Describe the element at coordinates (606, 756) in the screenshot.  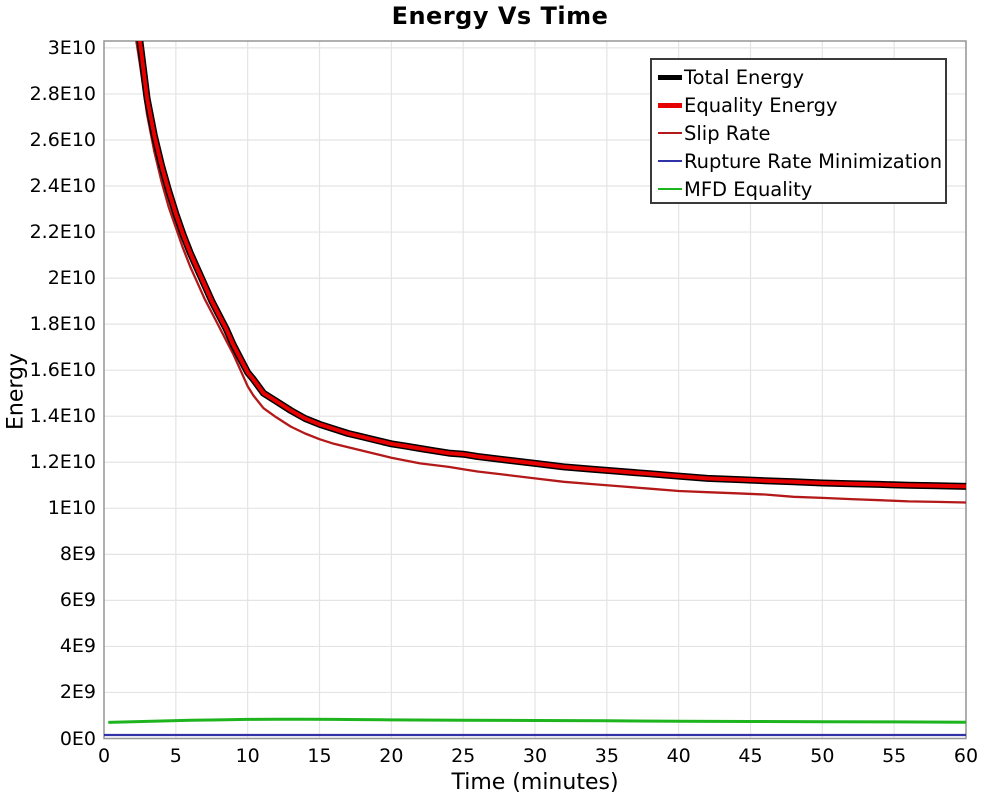
I see `x-tick-label: 35` at that location.